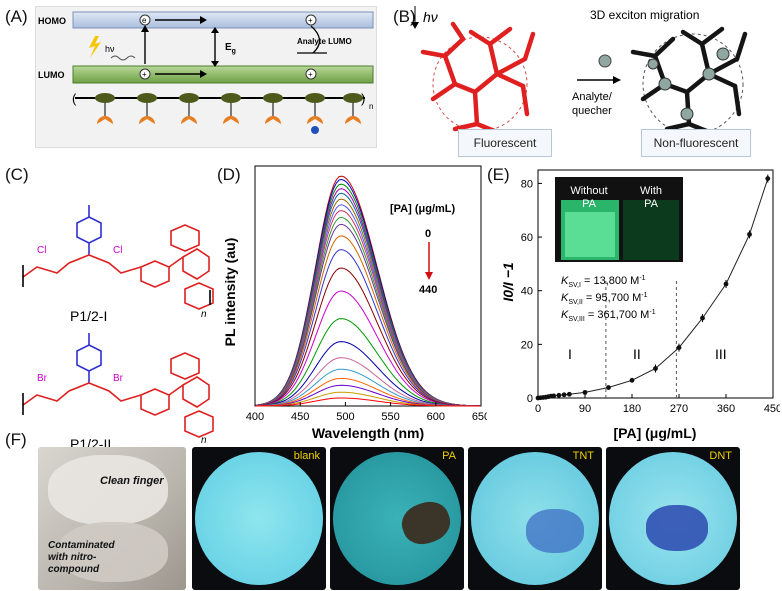 The image size is (782, 591). Describe the element at coordinates (51, 75) in the screenshot. I see `lumo-label: LUMO` at that location.